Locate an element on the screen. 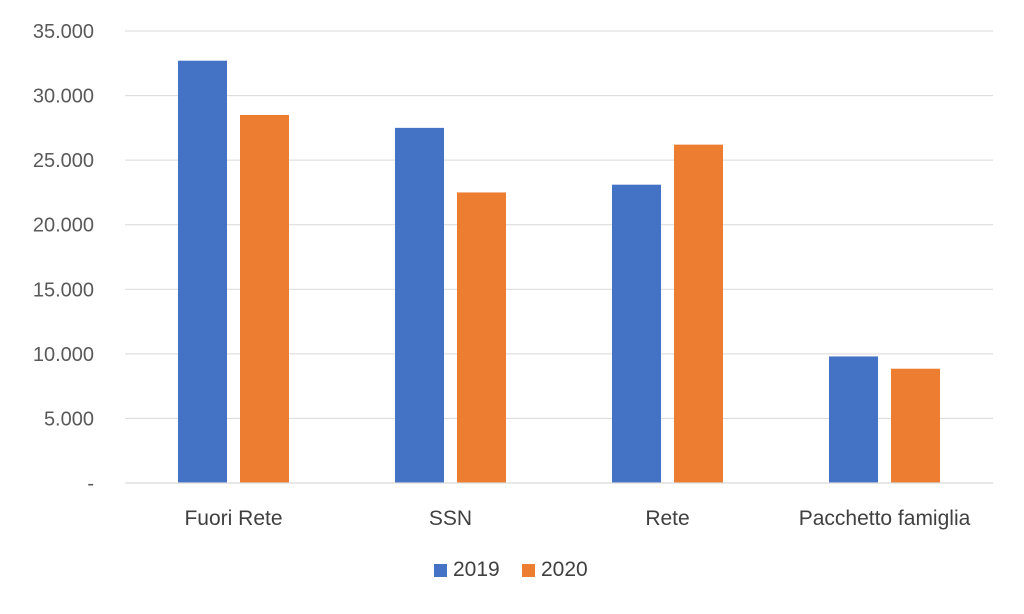  y-tick-label: 10.000 is located at coordinates (63, 355).